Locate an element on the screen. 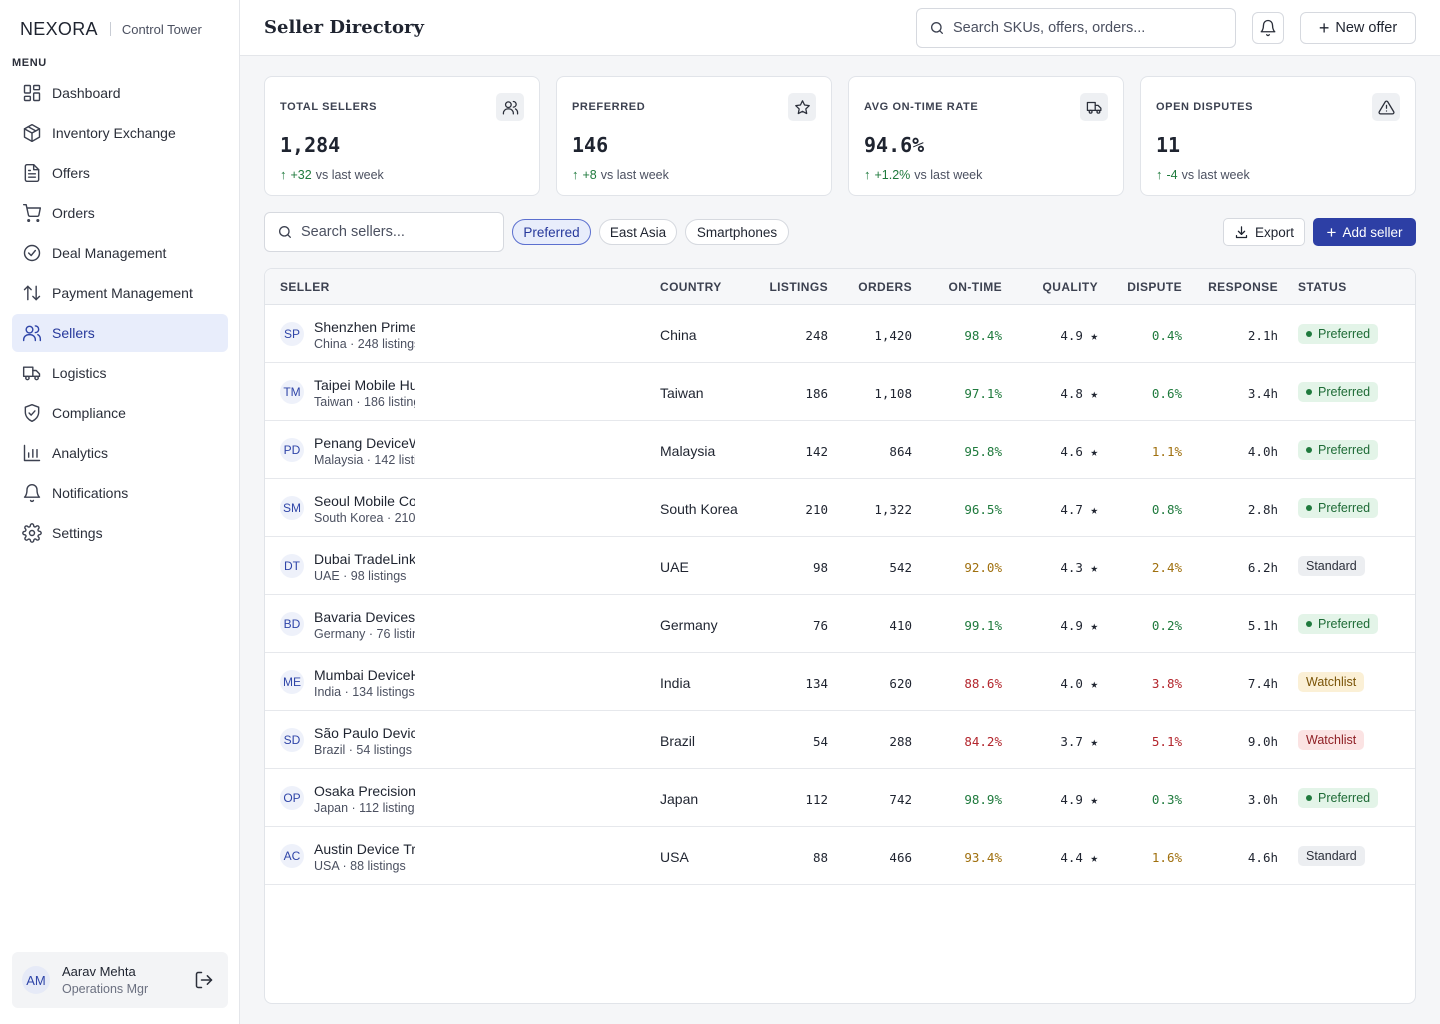  brand: NEXORA Control Tower is located at coordinates (111, 29).